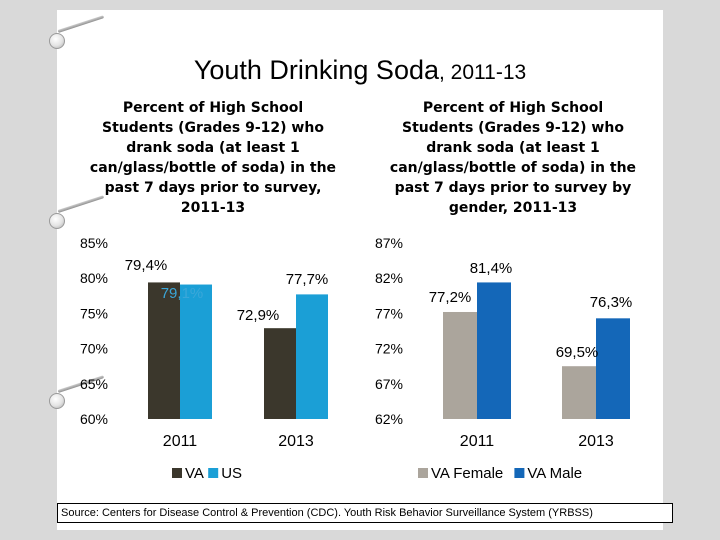 The image size is (720, 540). What do you see at coordinates (554, 473) in the screenshot?
I see `legend-label: VA Male` at bounding box center [554, 473].